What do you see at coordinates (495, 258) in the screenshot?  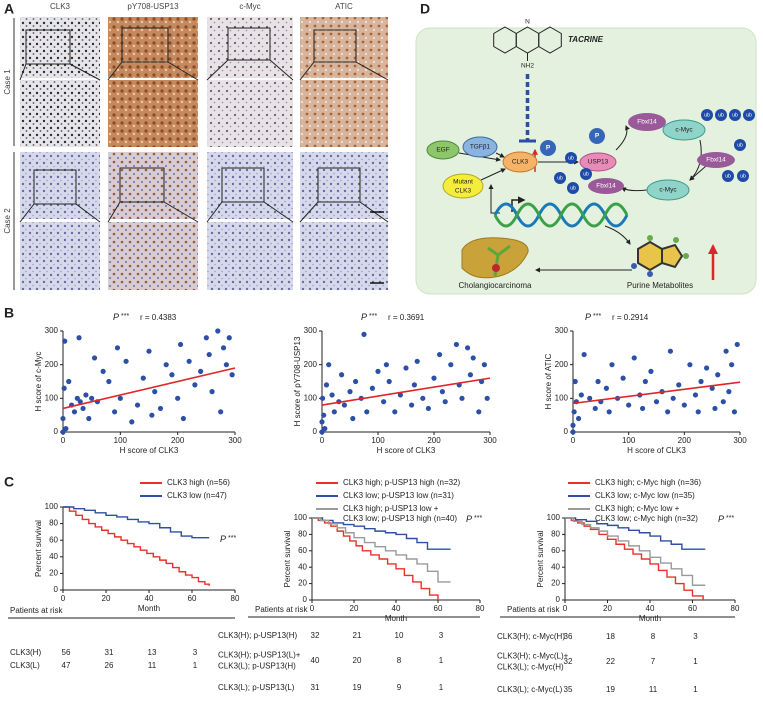 I see `liver` at bounding box center [495, 258].